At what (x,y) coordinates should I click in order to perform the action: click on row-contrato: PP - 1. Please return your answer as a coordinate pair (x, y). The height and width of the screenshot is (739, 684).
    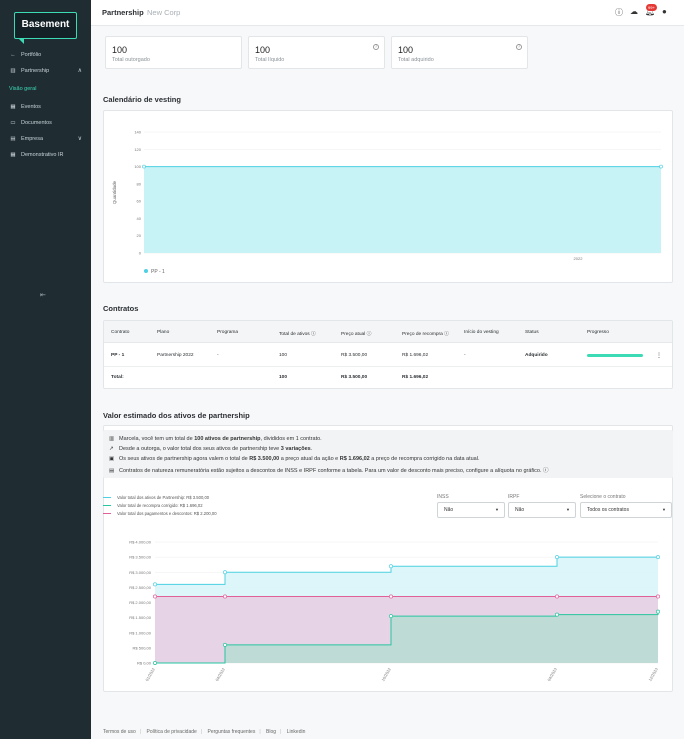
    Looking at the image, I should click on (118, 355).